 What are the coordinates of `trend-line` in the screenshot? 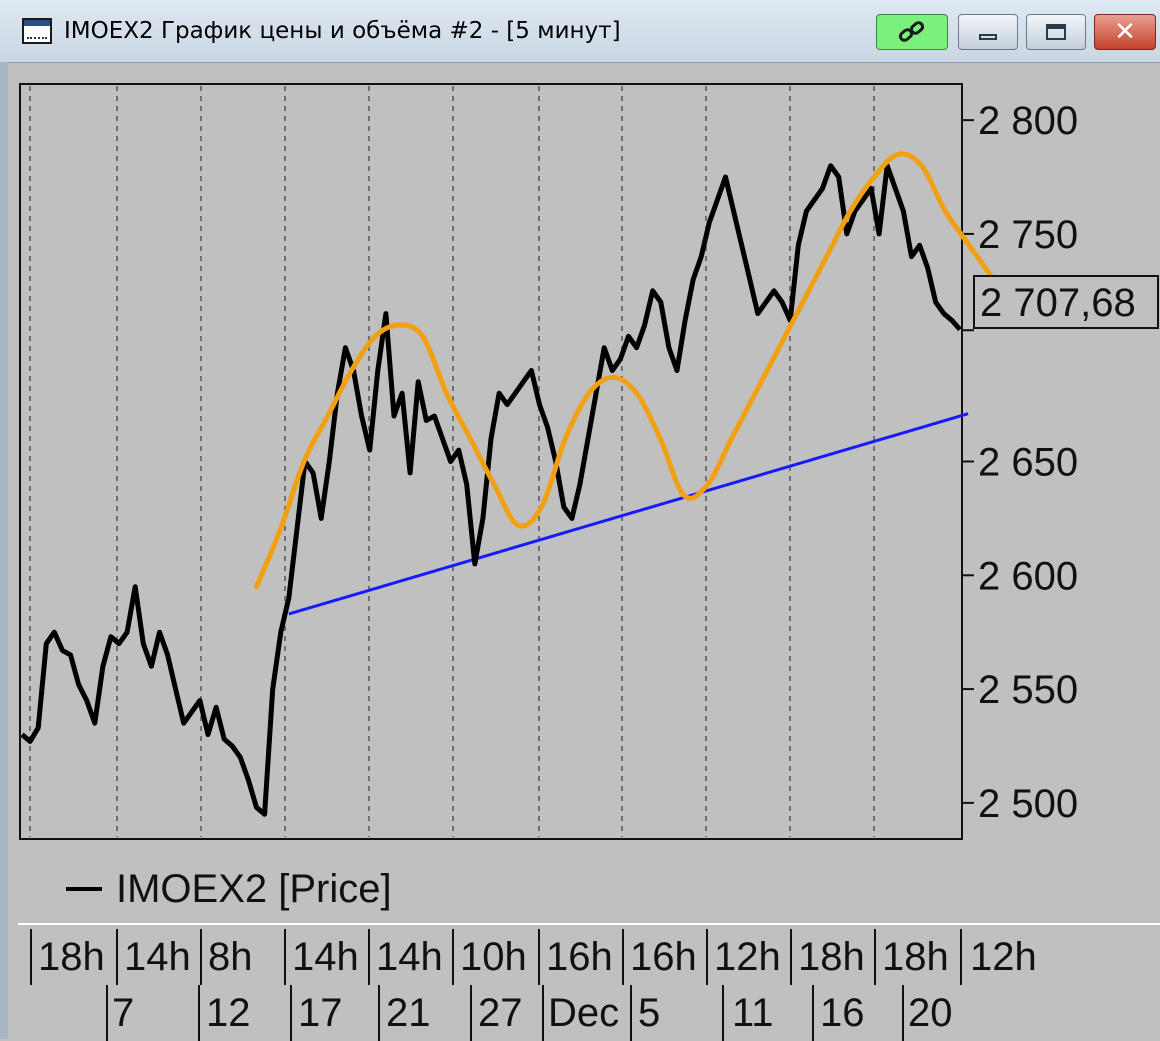 It's located at (628, 514).